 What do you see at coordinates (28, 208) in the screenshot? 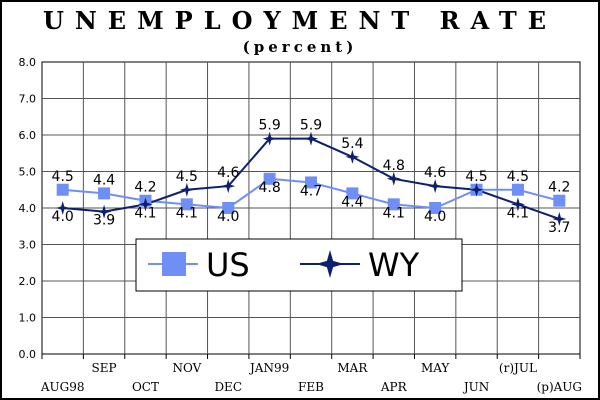
I see `y-tick-label: 4.0` at bounding box center [28, 208].